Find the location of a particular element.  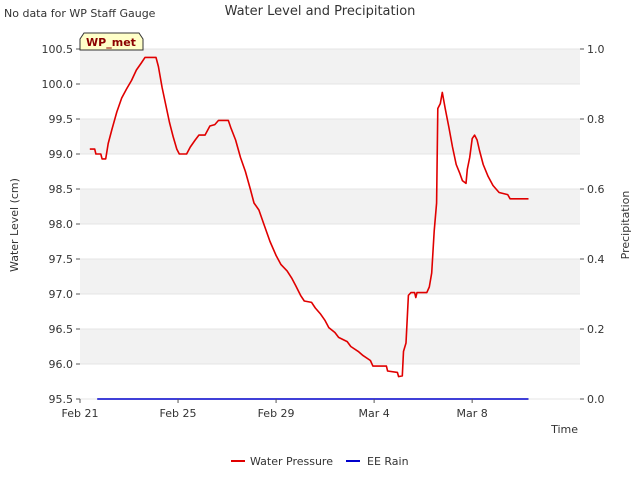

badge-shape is located at coordinates (111, 41).